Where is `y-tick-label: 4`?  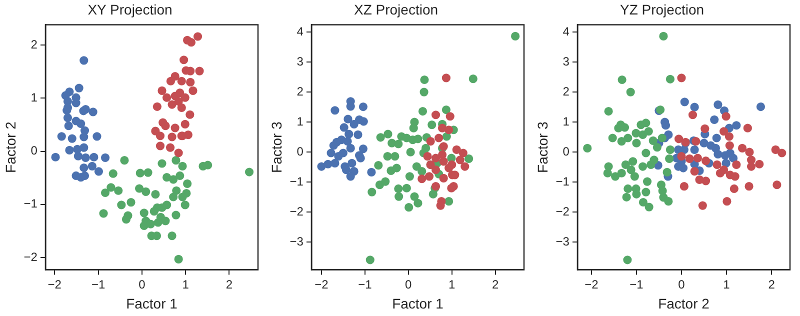 y-tick-label: 4 is located at coordinates (300, 31).